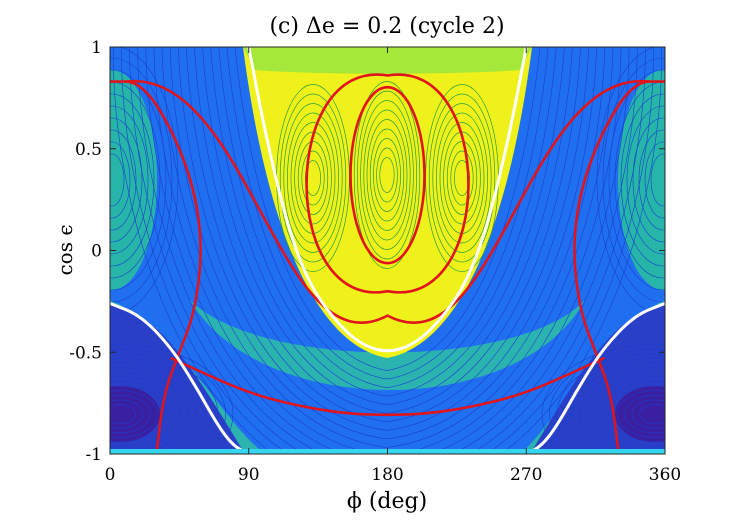 Image resolution: width=747 pixels, height=528 pixels. Describe the element at coordinates (249, 475) in the screenshot. I see `x-tick-label: 90` at that location.